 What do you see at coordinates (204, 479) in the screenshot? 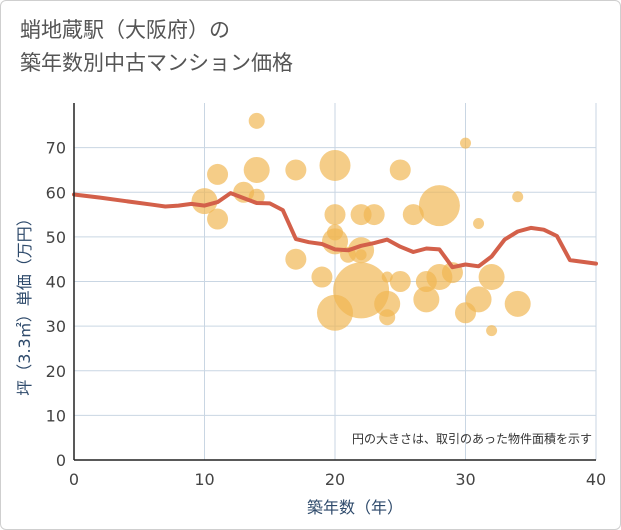
I see `x-tick-label: 10` at bounding box center [204, 479].